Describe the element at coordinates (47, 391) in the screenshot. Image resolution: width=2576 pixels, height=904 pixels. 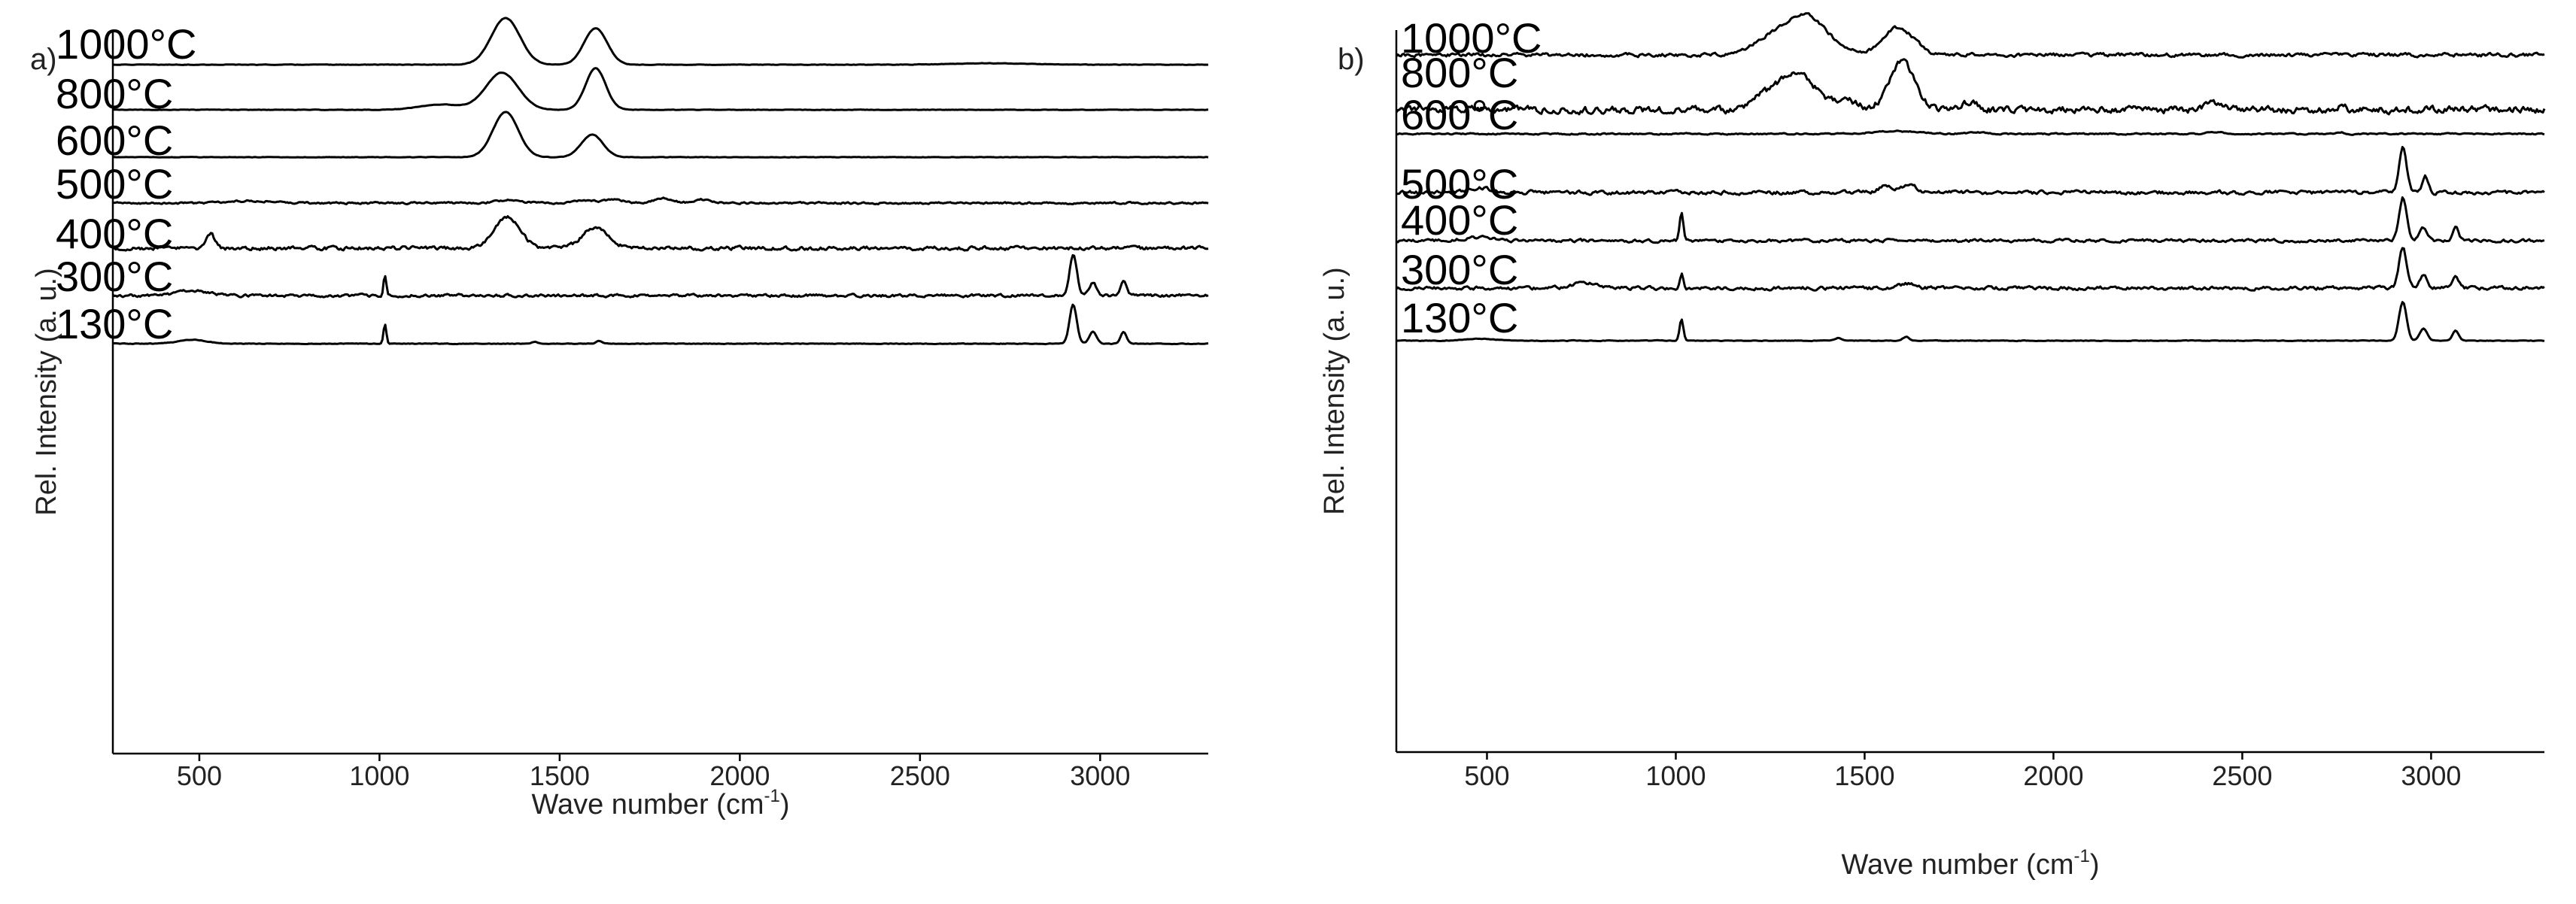
I see `panel-a-y-axis-title: Rel. Intensity (a. u.)` at that location.